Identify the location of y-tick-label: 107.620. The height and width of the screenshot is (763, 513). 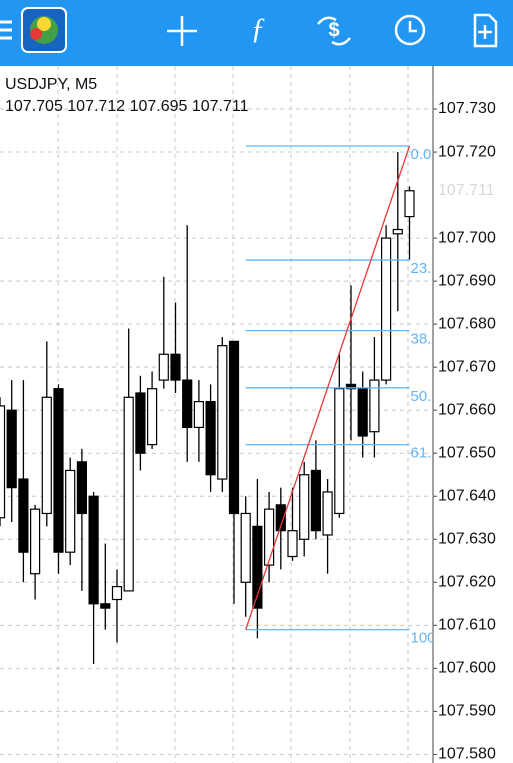
(467, 582).